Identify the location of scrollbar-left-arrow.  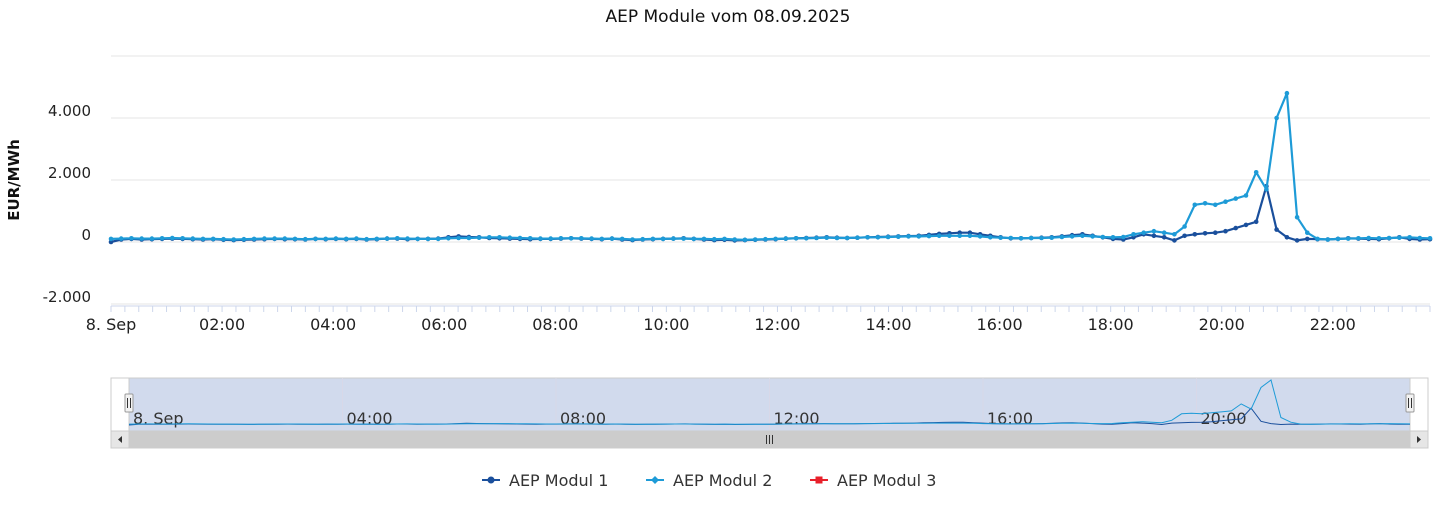
(120, 439).